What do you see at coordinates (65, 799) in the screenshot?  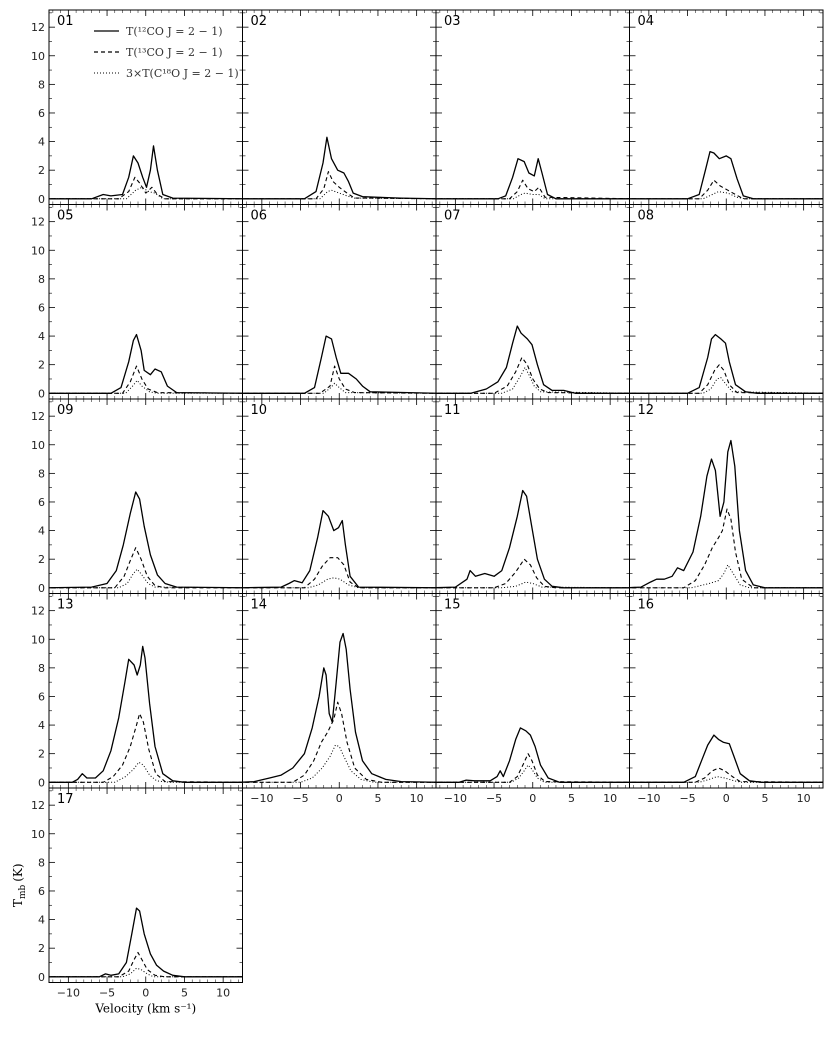 I see `panel-label: 17` at bounding box center [65, 799].